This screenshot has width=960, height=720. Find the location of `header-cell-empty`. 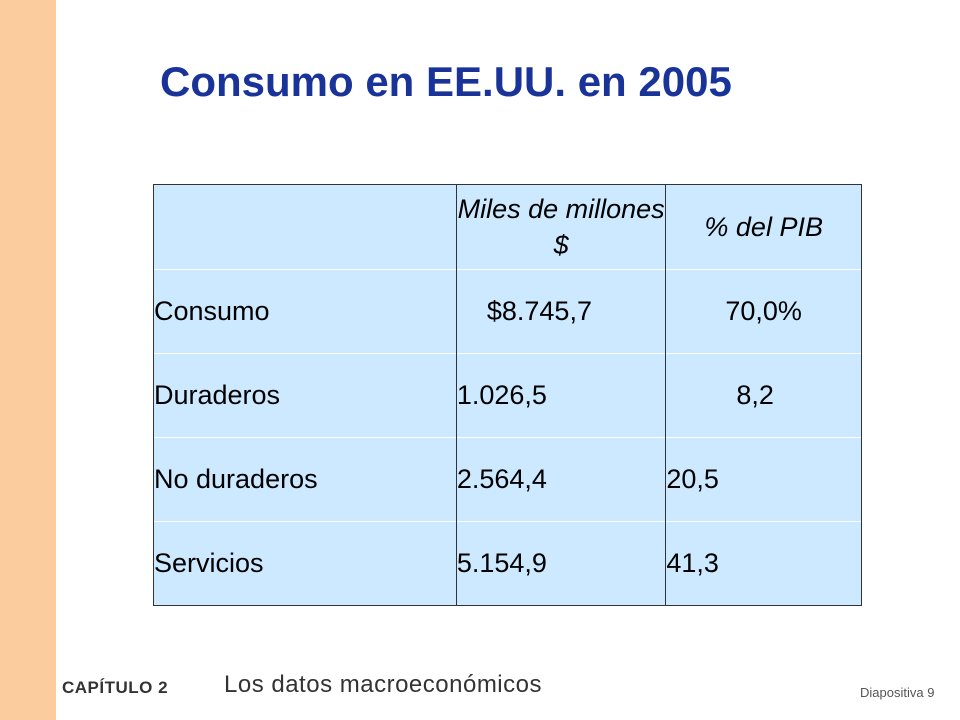

header-cell-empty is located at coordinates (305, 227).